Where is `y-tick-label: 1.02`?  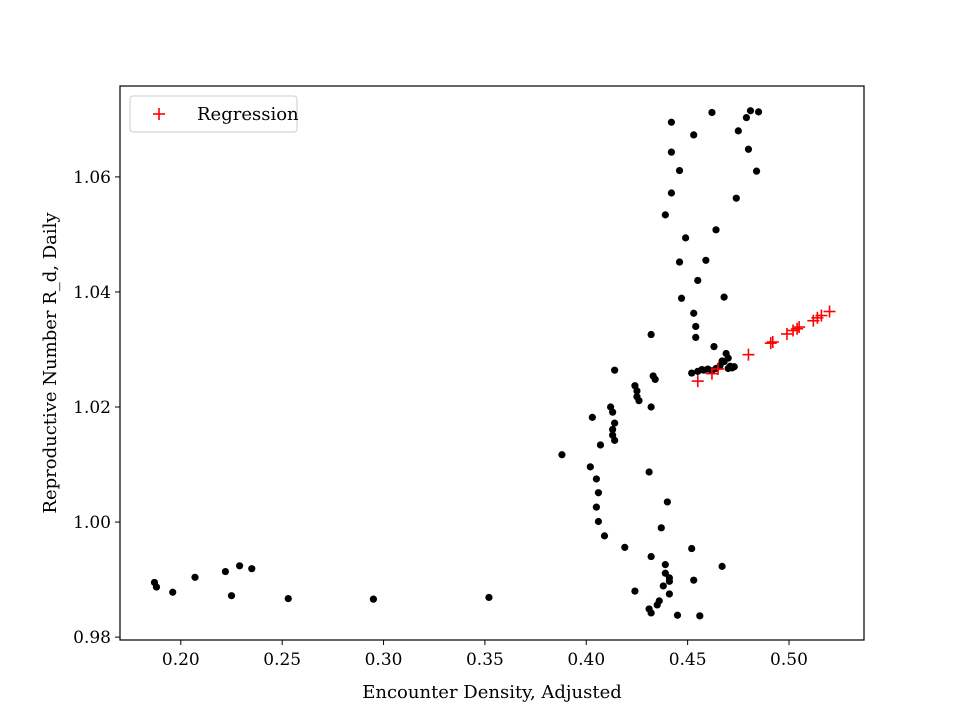 y-tick-label: 1.02 is located at coordinates (92, 408).